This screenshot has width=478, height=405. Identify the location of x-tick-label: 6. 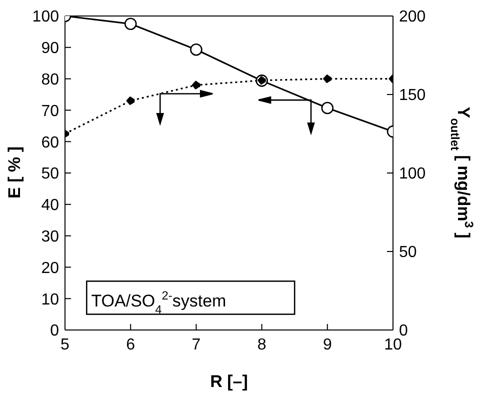
(131, 345).